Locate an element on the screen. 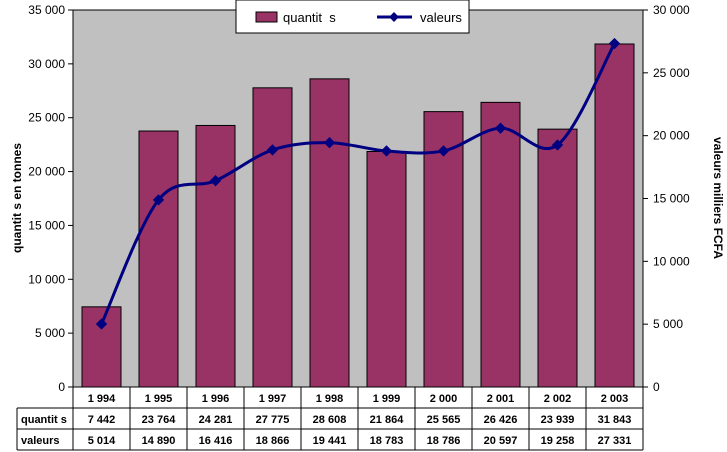 The height and width of the screenshot is (452, 727). table-value: 27 775 is located at coordinates (273, 420).